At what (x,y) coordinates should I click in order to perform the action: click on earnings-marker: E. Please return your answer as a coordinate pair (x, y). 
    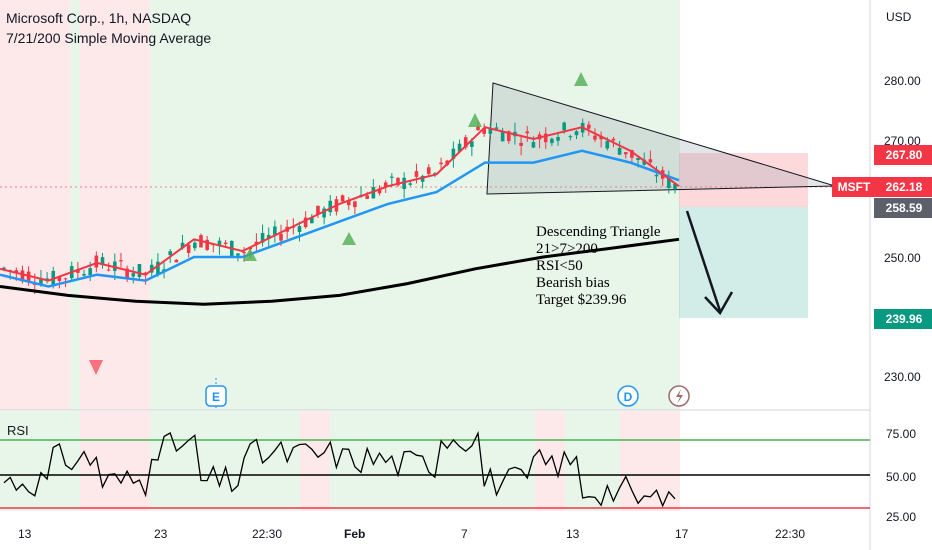
    Looking at the image, I should click on (216, 394).